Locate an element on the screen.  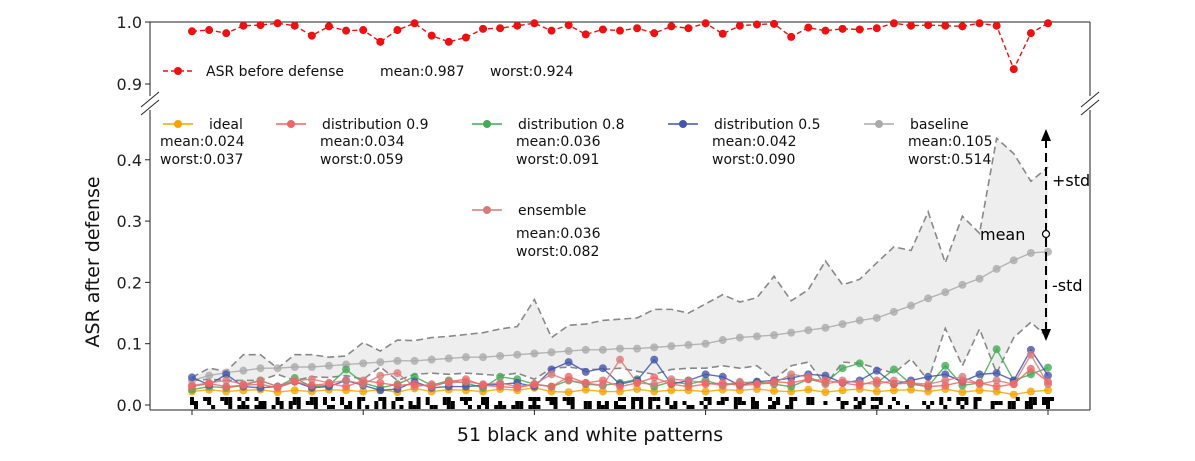
legend-mean-ideal: mean:0.024 is located at coordinates (202, 142).